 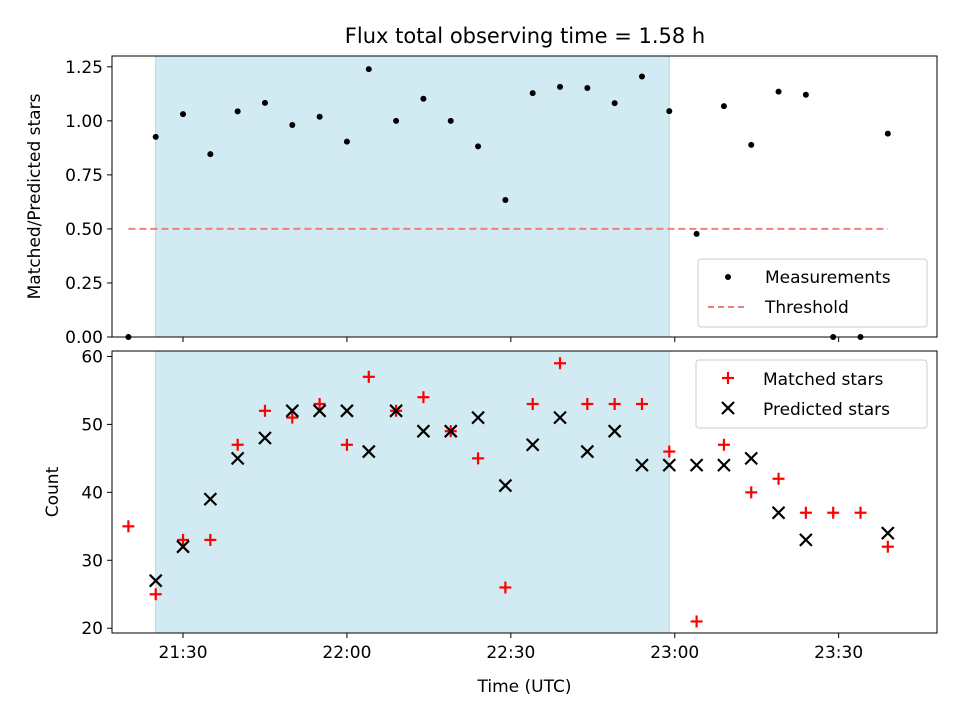 What do you see at coordinates (806, 308) in the screenshot?
I see `legend-threshold-label: Threshold` at bounding box center [806, 308].